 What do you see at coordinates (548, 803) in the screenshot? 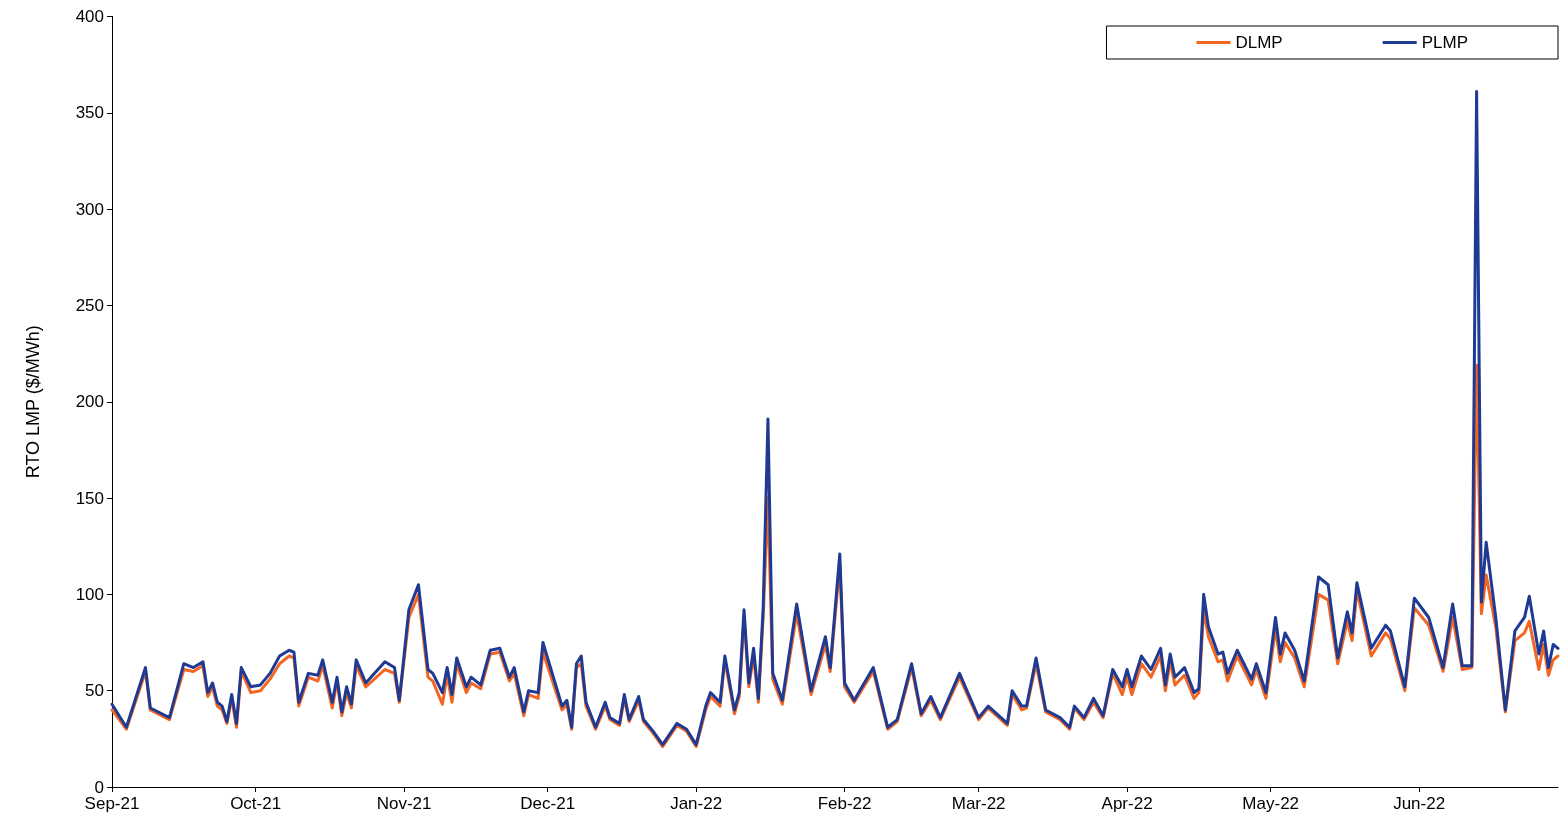
I see `x-tick-label: Dec-21` at bounding box center [548, 803].